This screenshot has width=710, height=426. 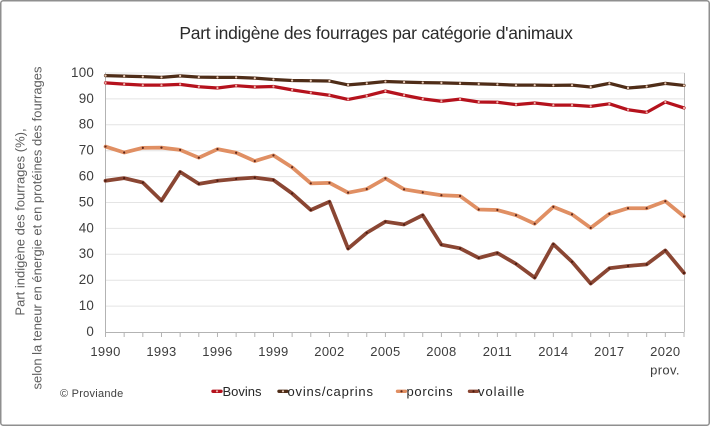 What do you see at coordinates (91, 394) in the screenshot?
I see `svg-text: © Proviande` at bounding box center [91, 394].